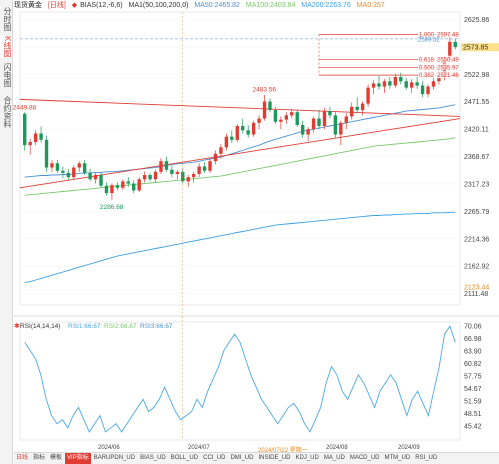 The width and height of the screenshot is (499, 464). Describe the element at coordinates (6, 47) in the screenshot. I see `sidebar-tab-kline: K线图` at that location.